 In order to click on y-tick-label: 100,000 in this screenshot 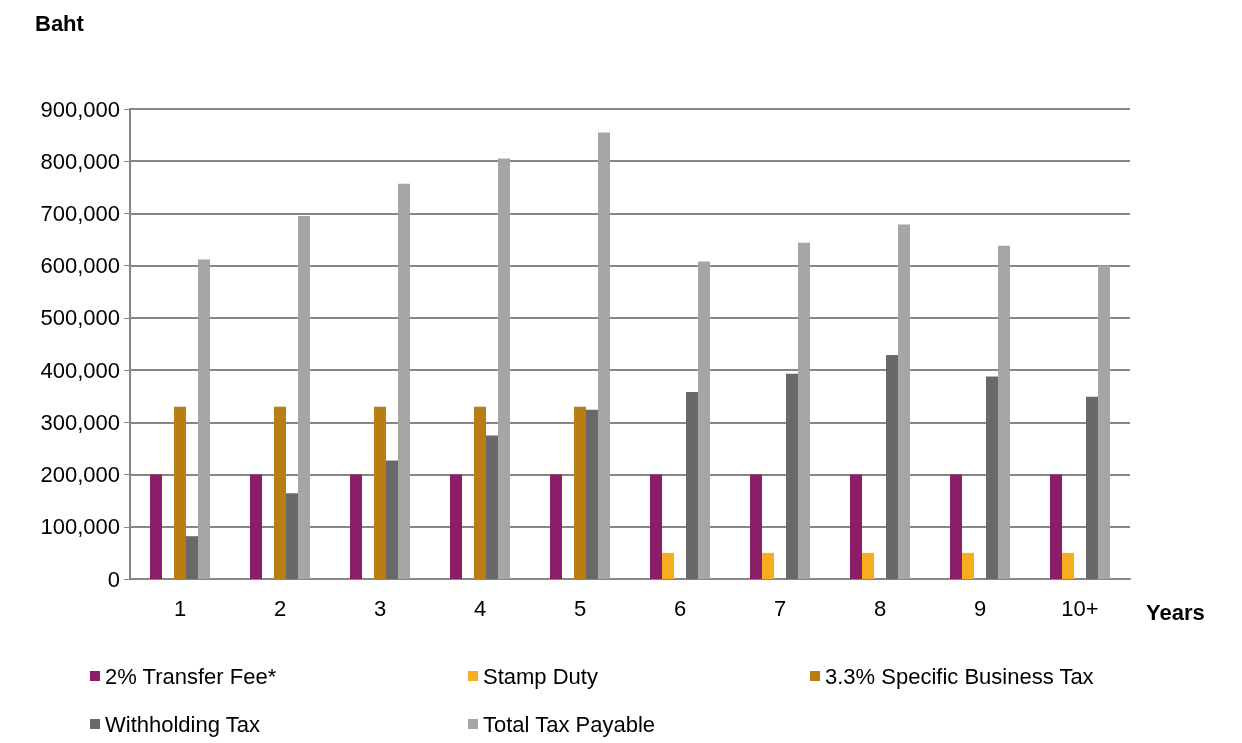, I will do `click(80, 527)`.